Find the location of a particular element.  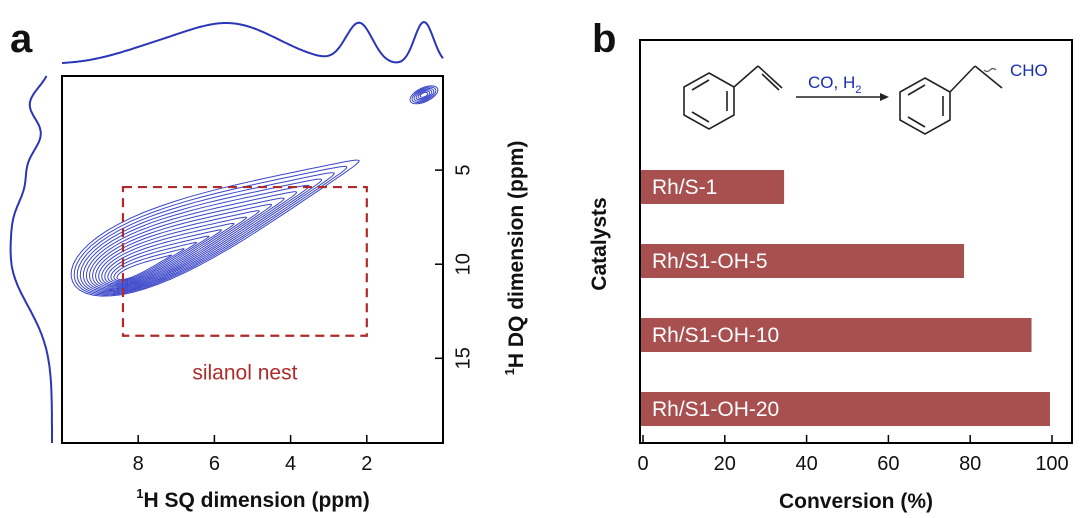

catalyst-label: Rh/S1-OH-10 is located at coordinates (715, 335).